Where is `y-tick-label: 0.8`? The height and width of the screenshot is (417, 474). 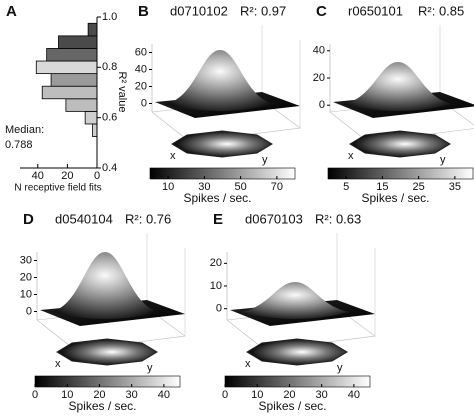
y-tick-label: 0.8 is located at coordinates (109, 67).